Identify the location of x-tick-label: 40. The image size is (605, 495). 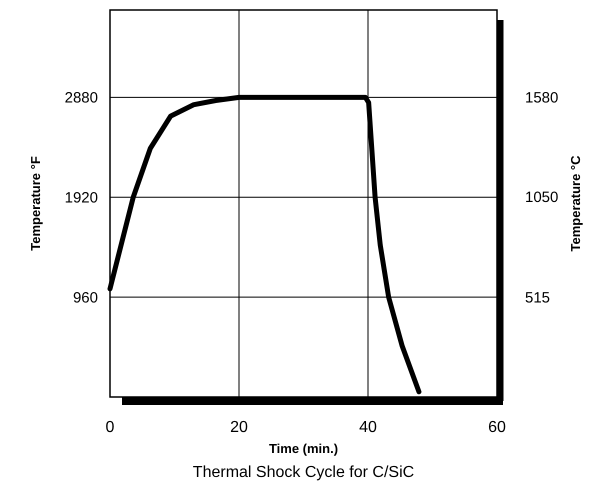
(368, 427).